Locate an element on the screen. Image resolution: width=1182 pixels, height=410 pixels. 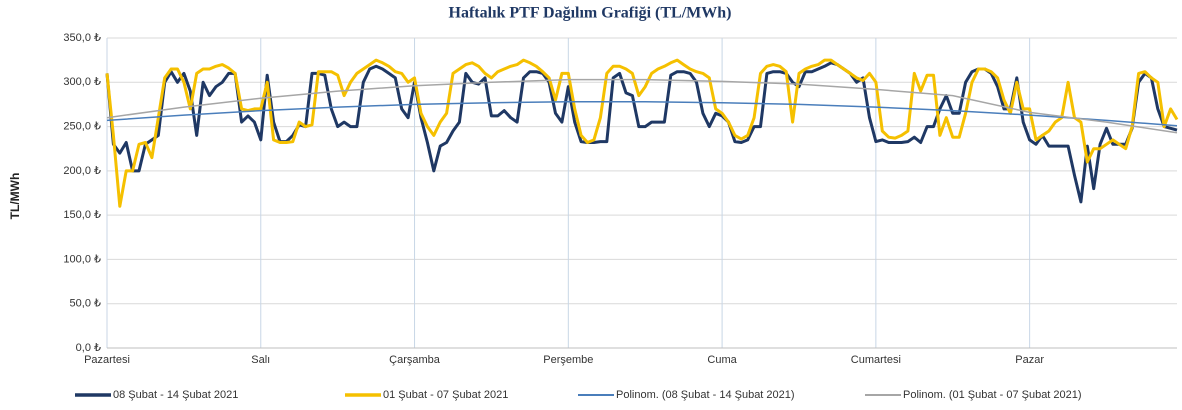
y-tick-label: 300,0 ₺ is located at coordinates (82, 82).